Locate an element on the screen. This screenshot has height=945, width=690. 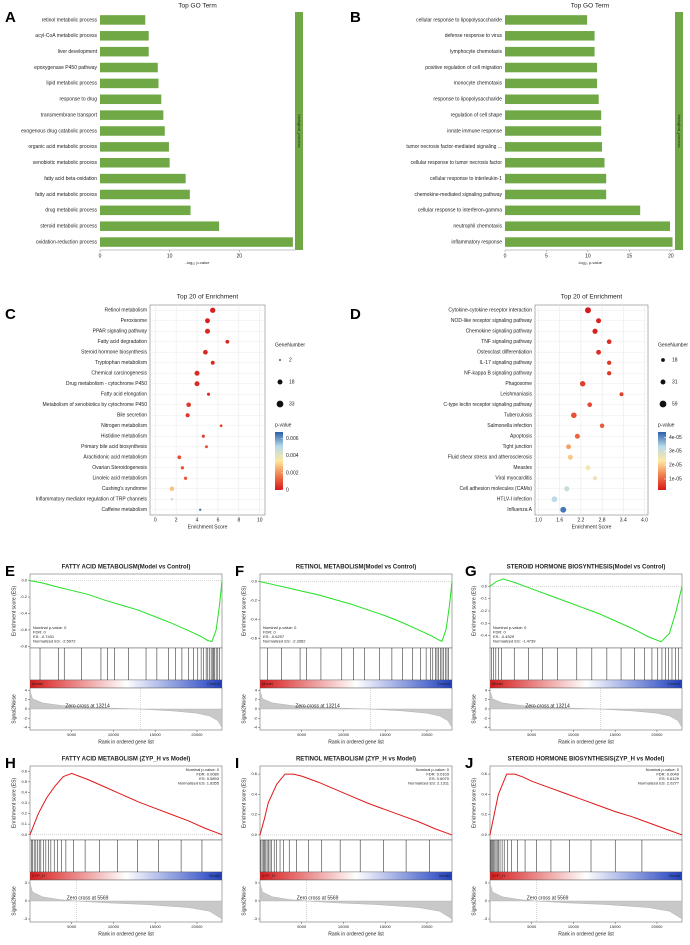
category-label: lipid metabolic process is located at coordinates (71, 84).